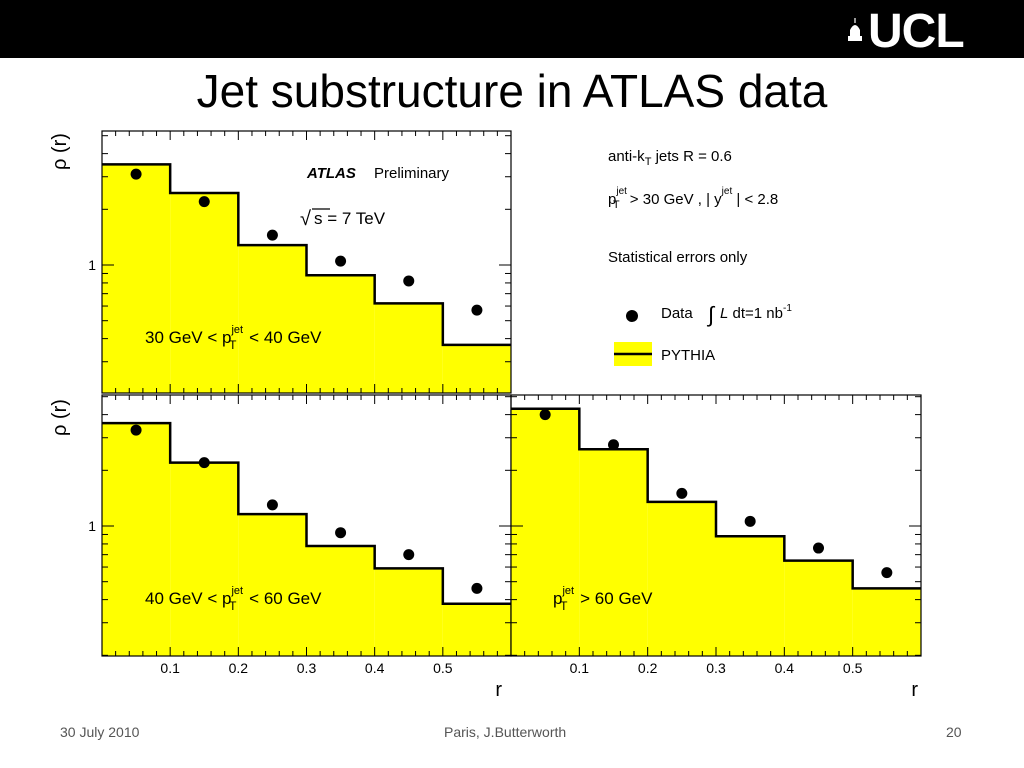 The width and height of the screenshot is (1024, 768). What do you see at coordinates (100, 732) in the screenshot?
I see `footer-date: 30 July 2010` at bounding box center [100, 732].